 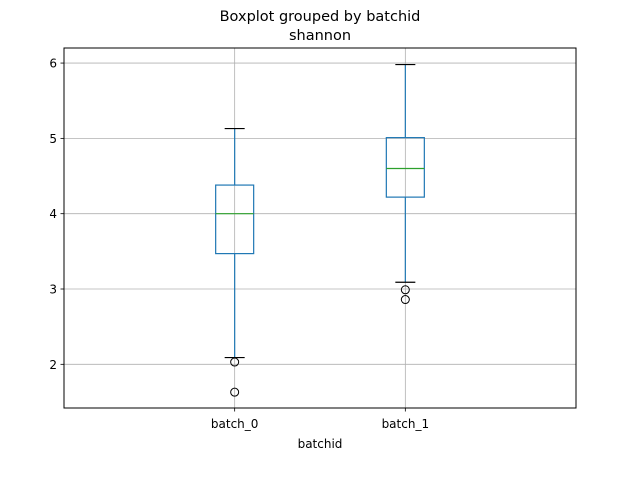 What do you see at coordinates (406, 424) in the screenshot?
I see `x-tick-label: batch_1` at bounding box center [406, 424].